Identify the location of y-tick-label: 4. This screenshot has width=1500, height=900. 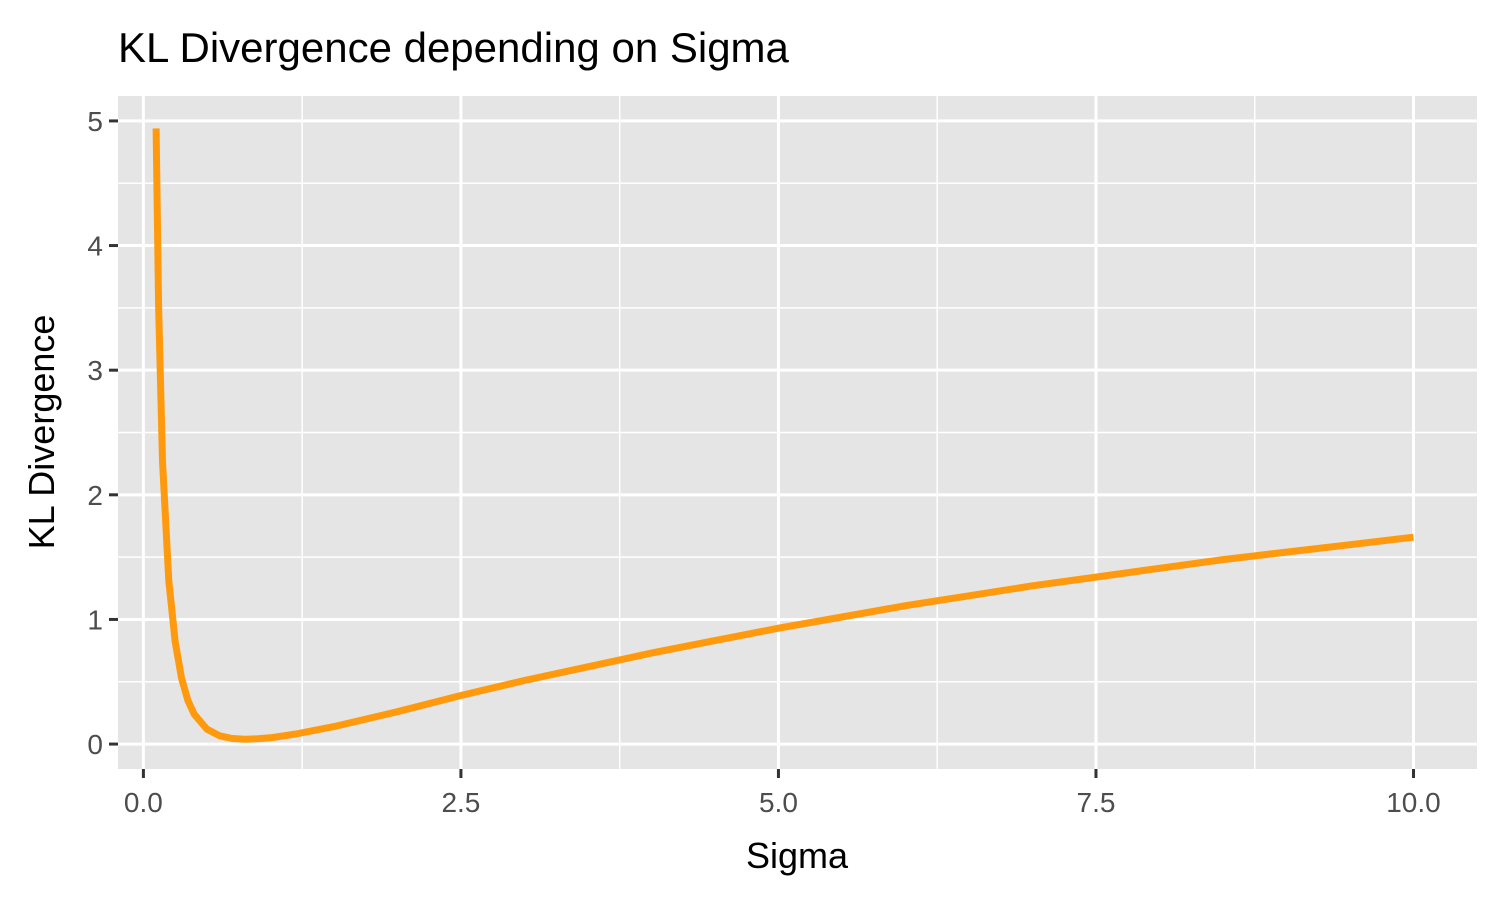
(95, 246).